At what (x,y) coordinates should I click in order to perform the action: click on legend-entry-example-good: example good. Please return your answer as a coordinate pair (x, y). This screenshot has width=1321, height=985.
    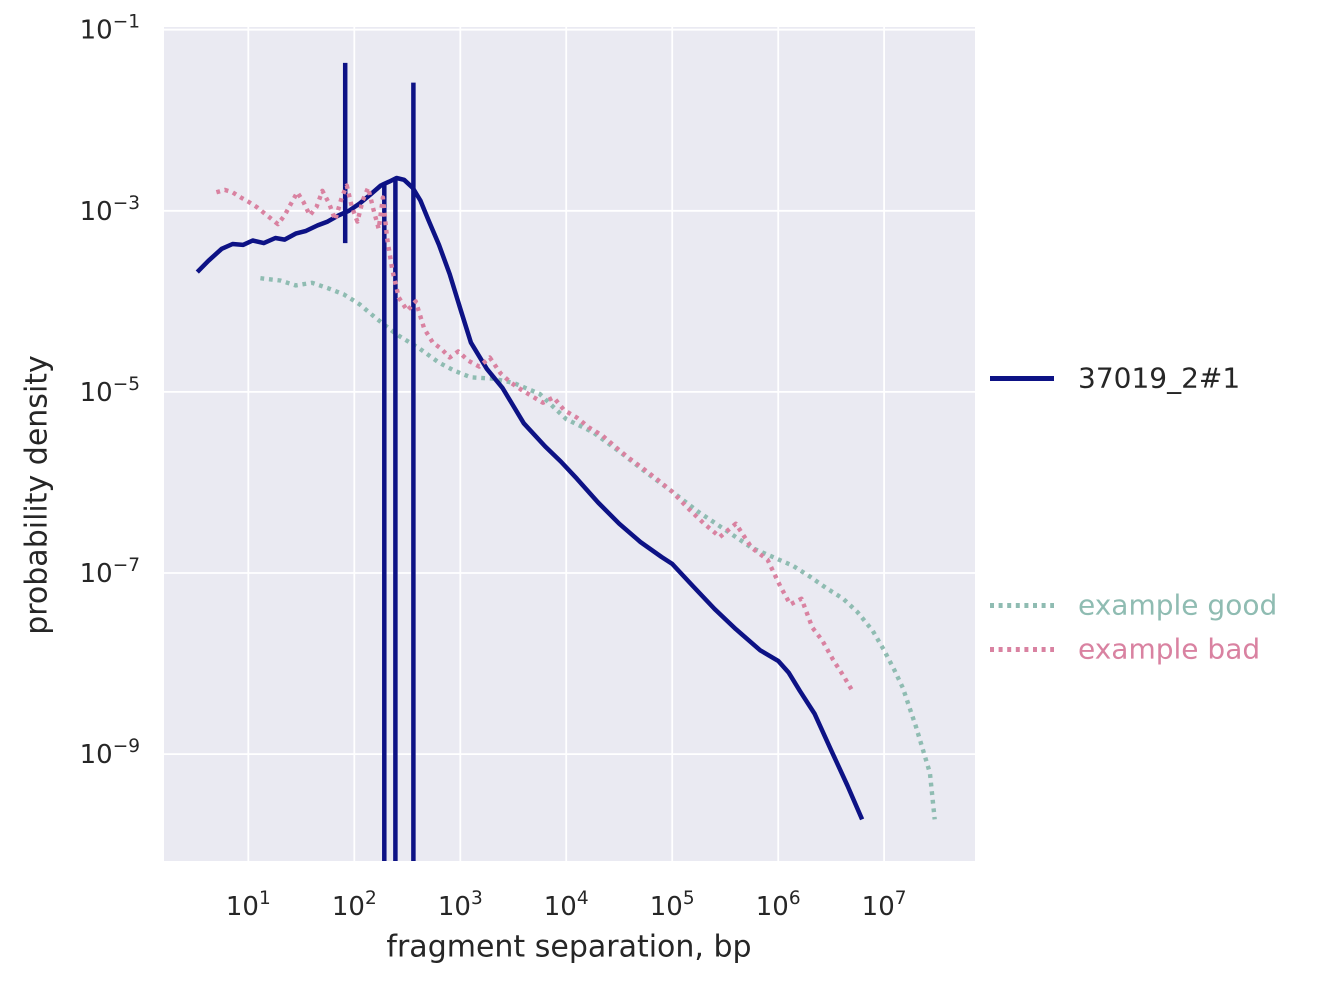
    Looking at the image, I should click on (1132, 605).